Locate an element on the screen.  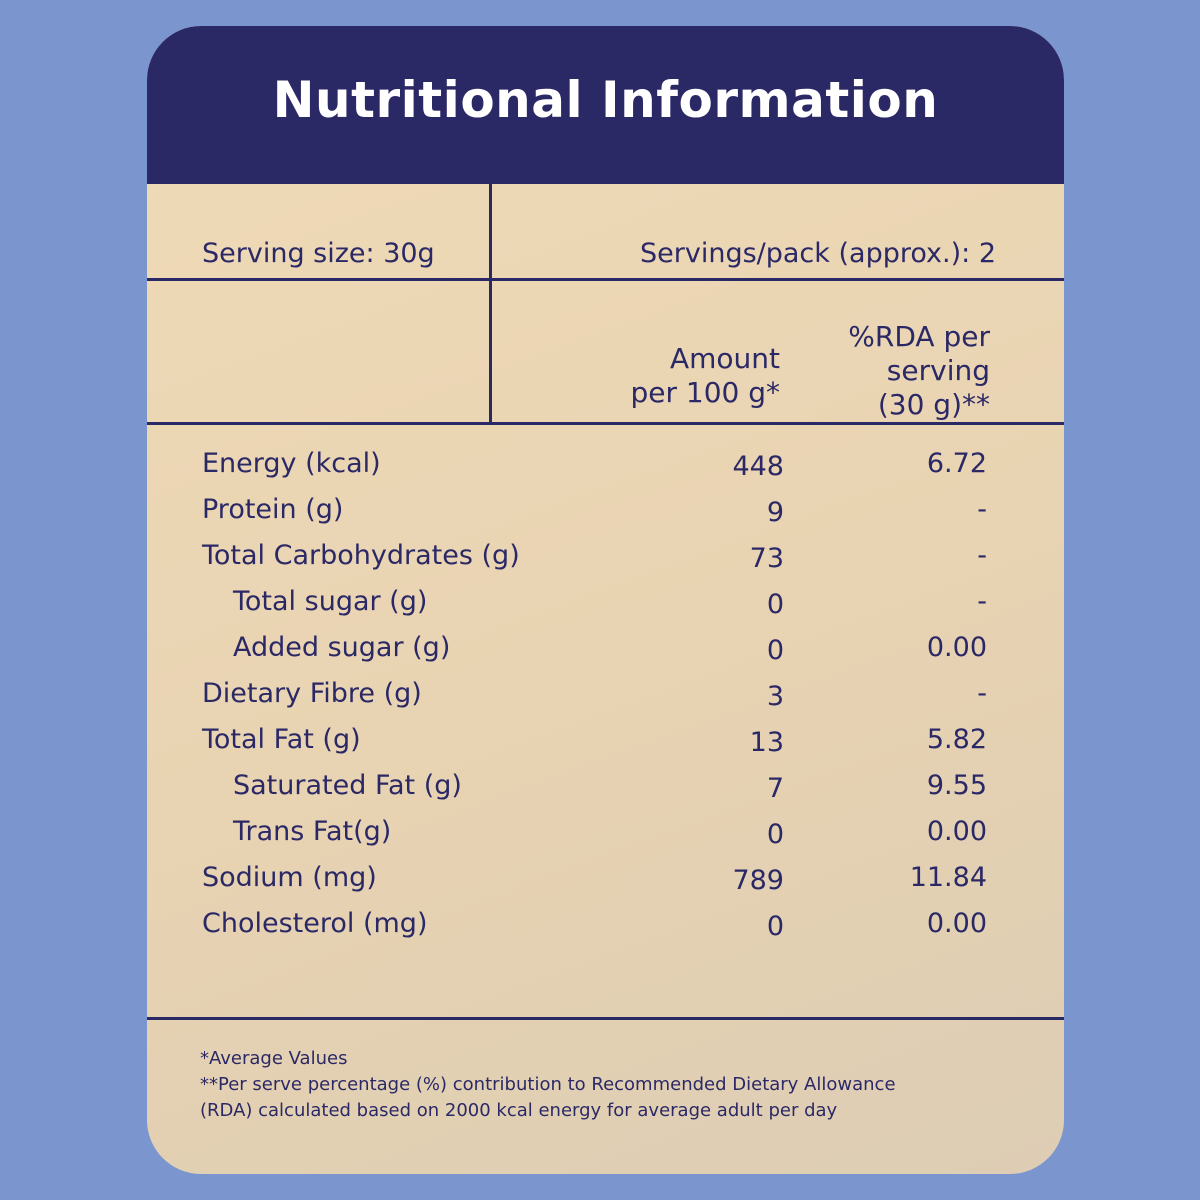
column-header-rda-line2: serving is located at coordinates (938, 370).